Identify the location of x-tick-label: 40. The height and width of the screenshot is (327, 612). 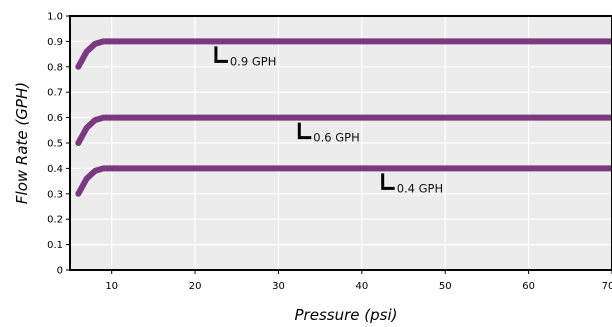
(361, 286).